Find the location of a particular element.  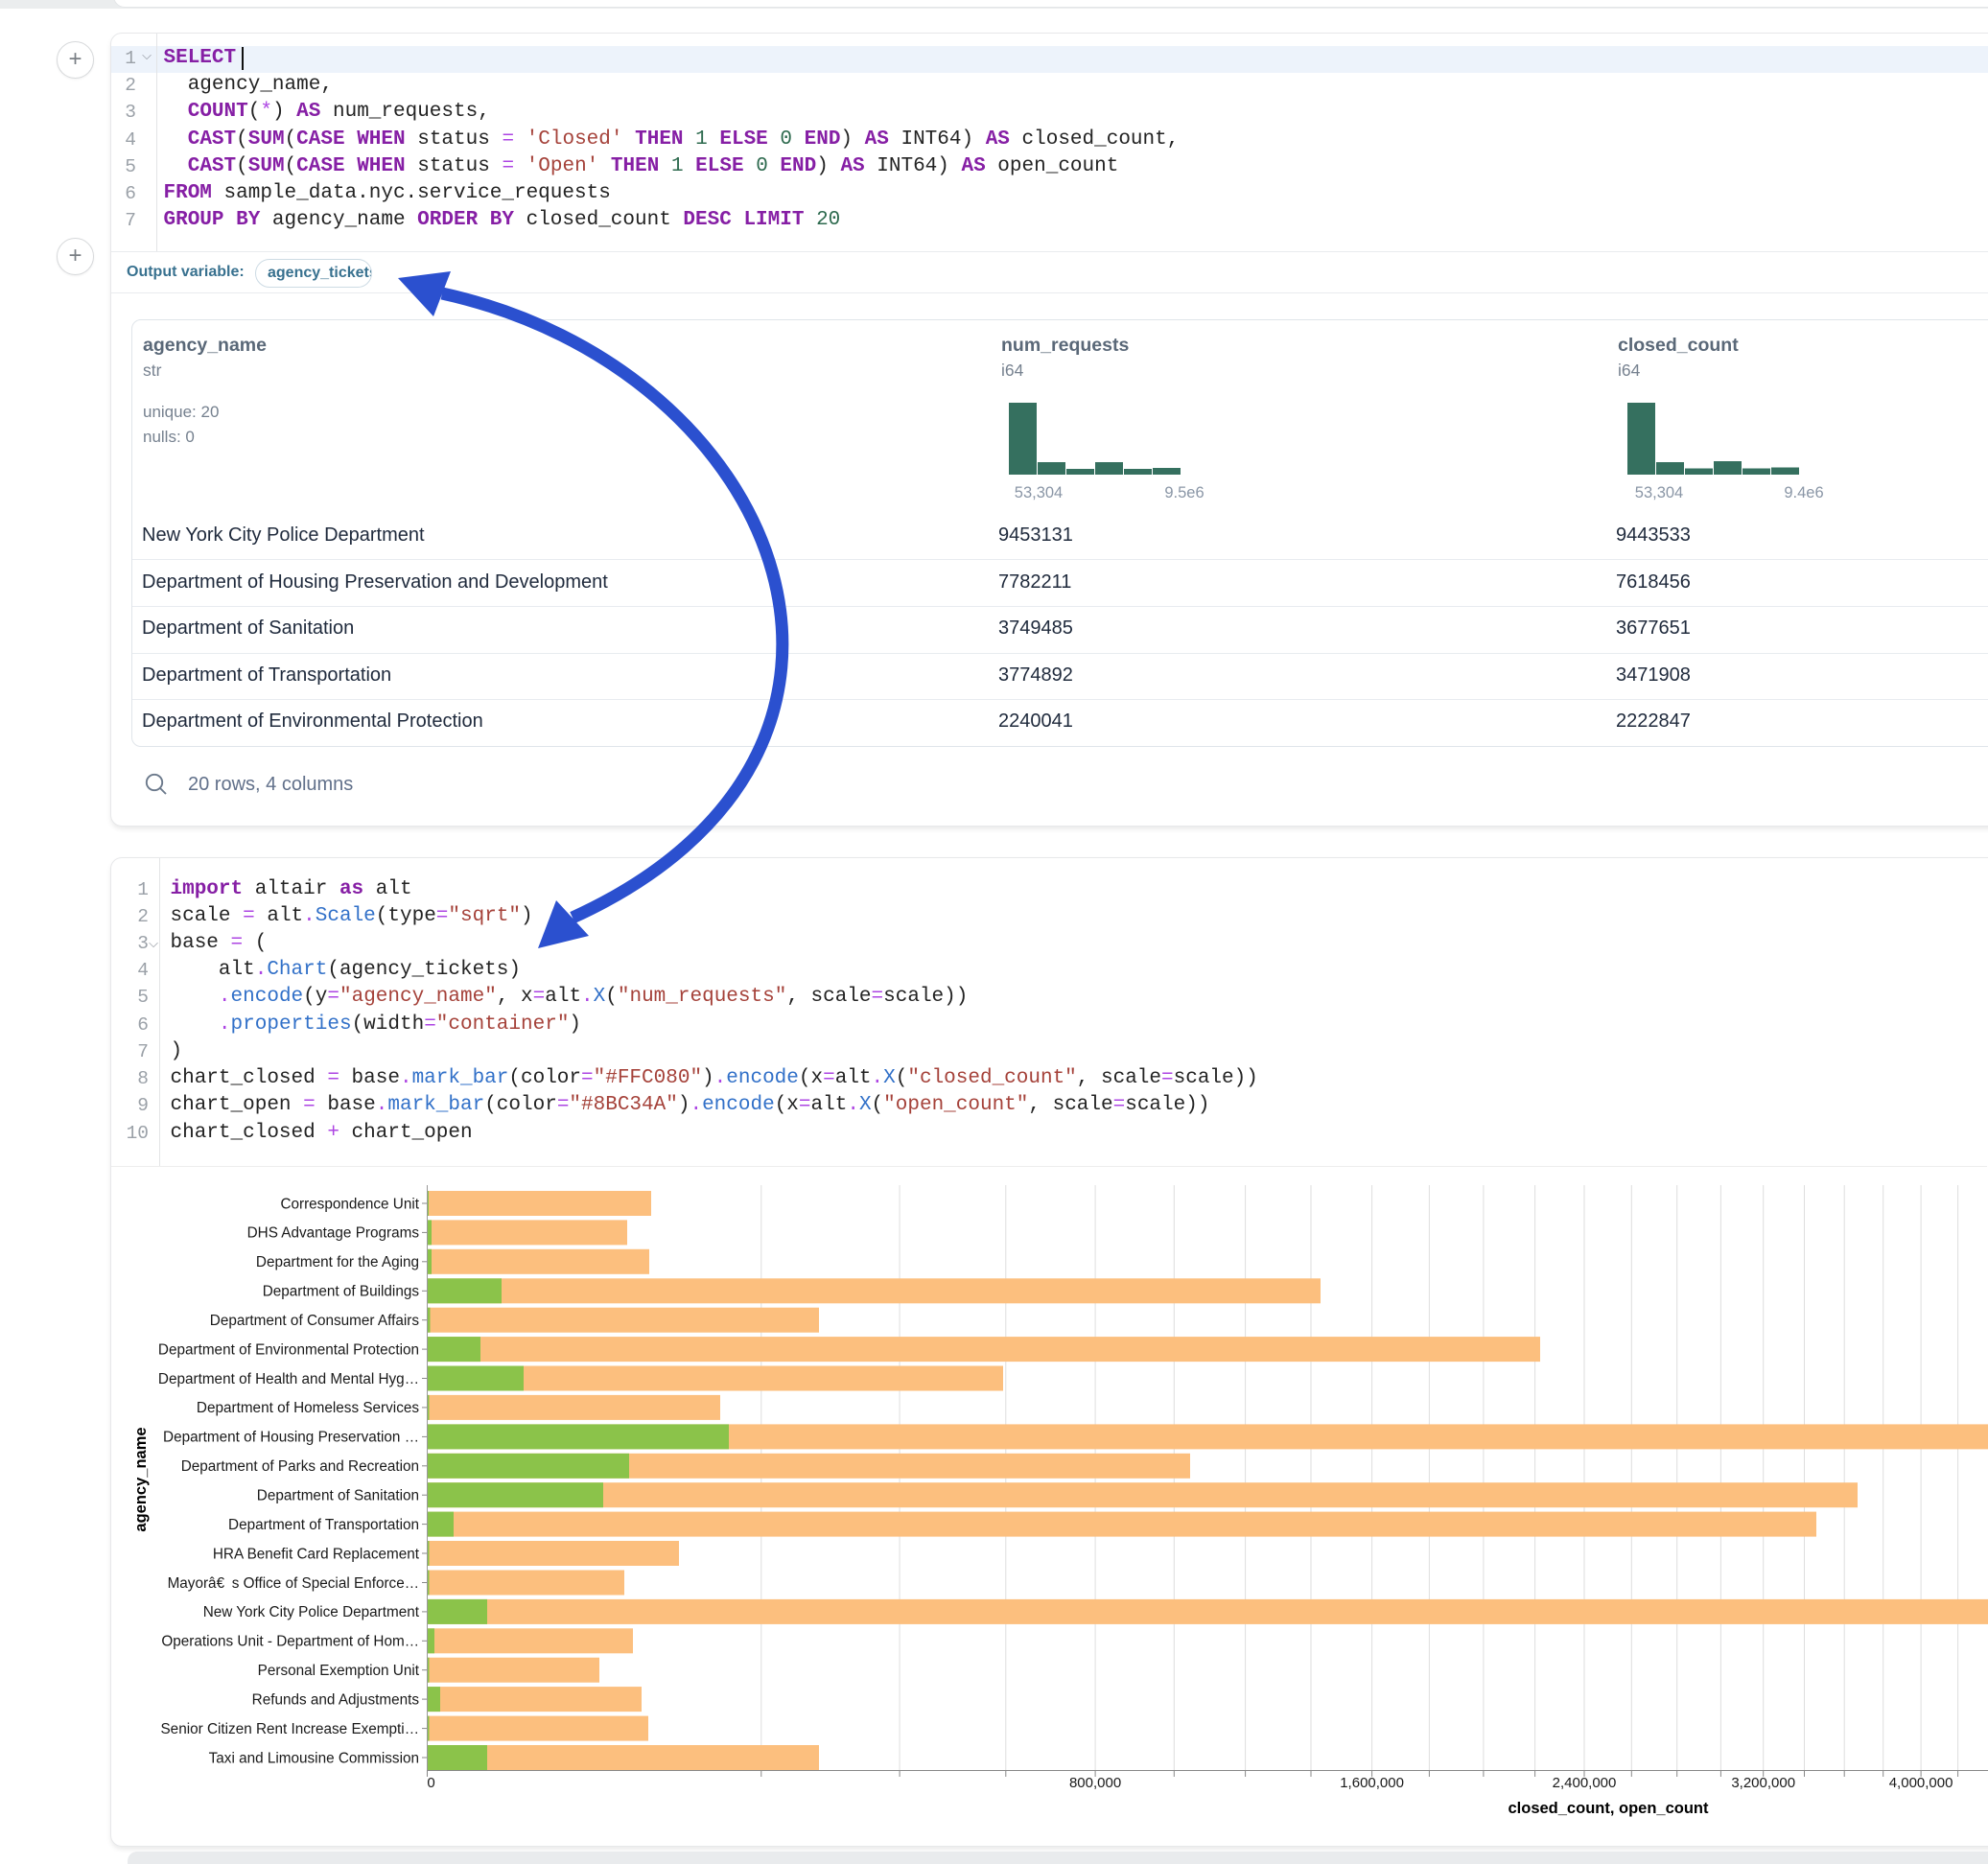

svg-text: 2,400,000 is located at coordinates (1585, 1783).